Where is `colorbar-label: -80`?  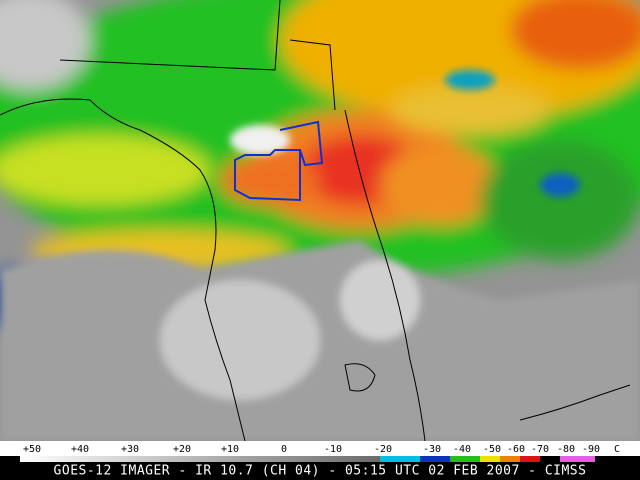 colorbar-label: -80 is located at coordinates (566, 449).